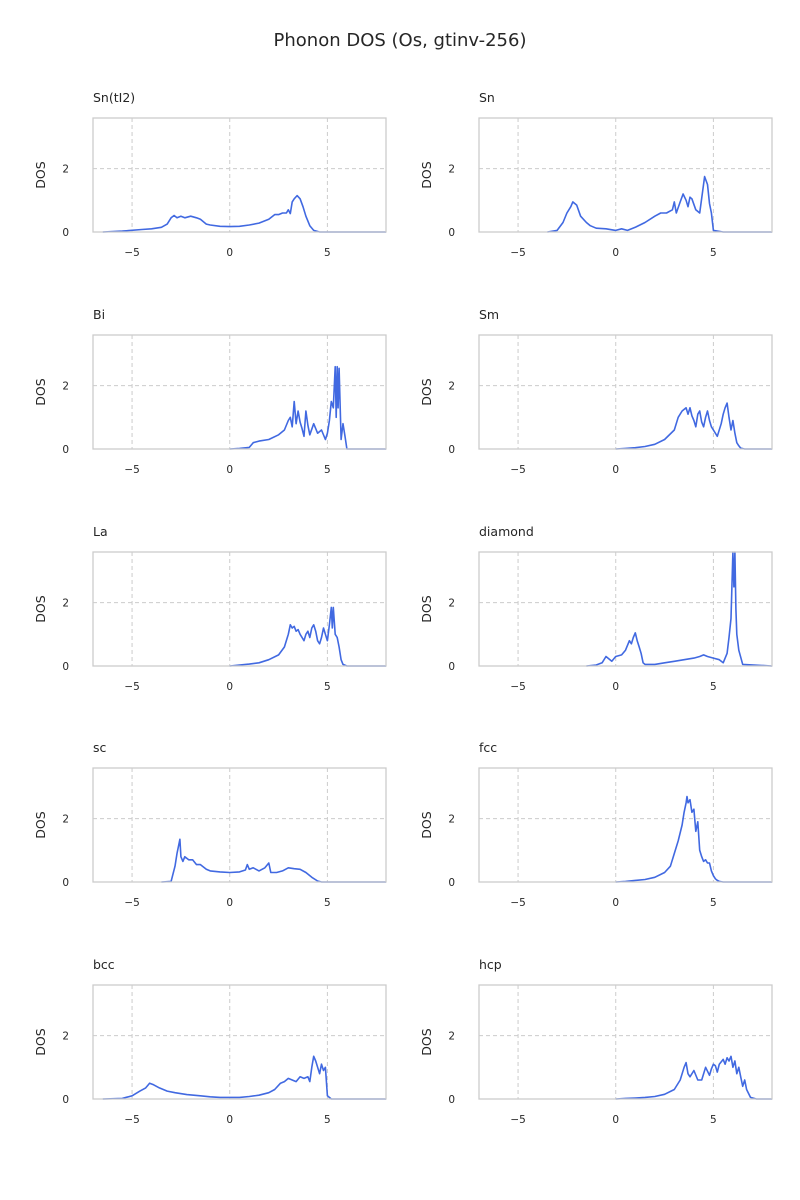 The image size is (800, 1200). I want to click on subplot-2: Bi −5 0 5 0 2 DOS, so click(210, 391).